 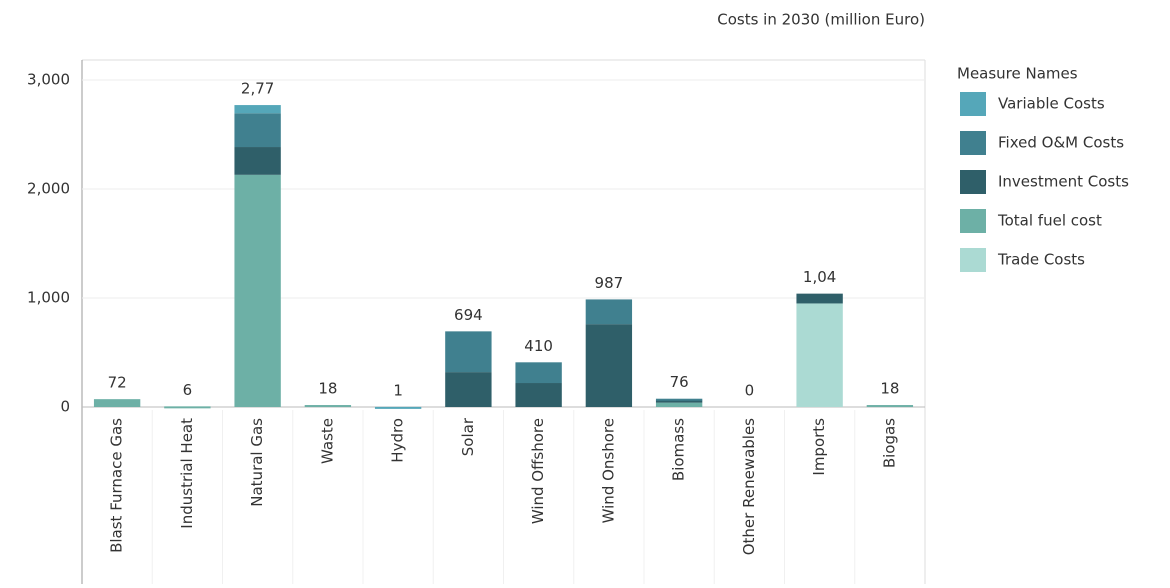 What do you see at coordinates (1063, 182) in the screenshot?
I see `legend-label: Investment Costs` at bounding box center [1063, 182].